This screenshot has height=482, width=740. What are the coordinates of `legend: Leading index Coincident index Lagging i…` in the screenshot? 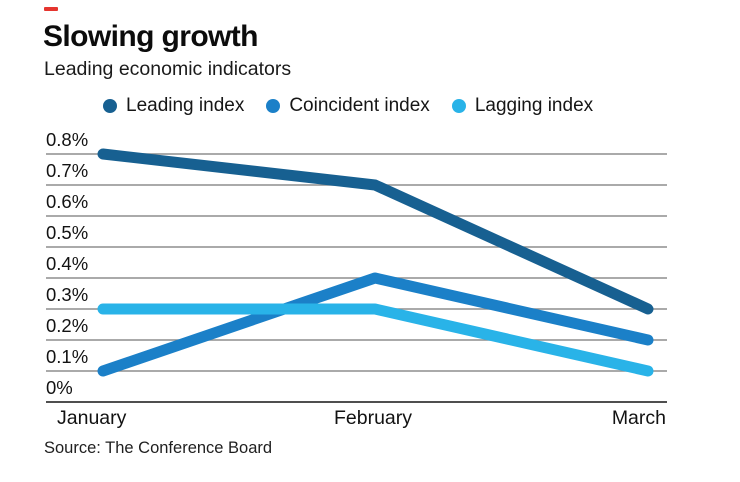 It's located at (348, 106).